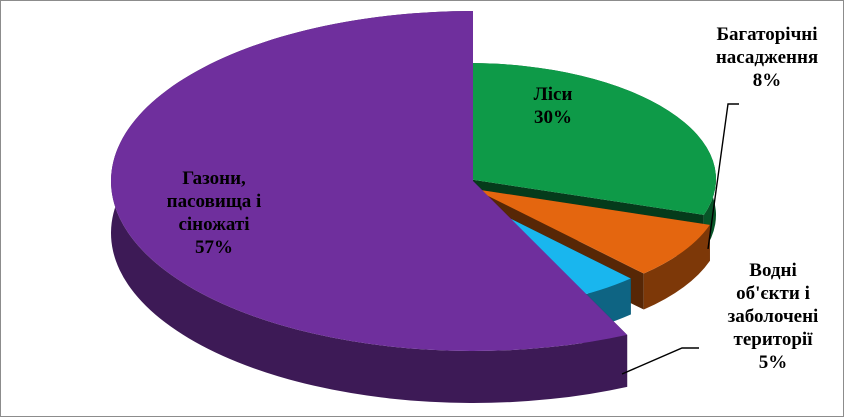  I want to click on slice-0-label: Ліси 30%, so click(553, 106).